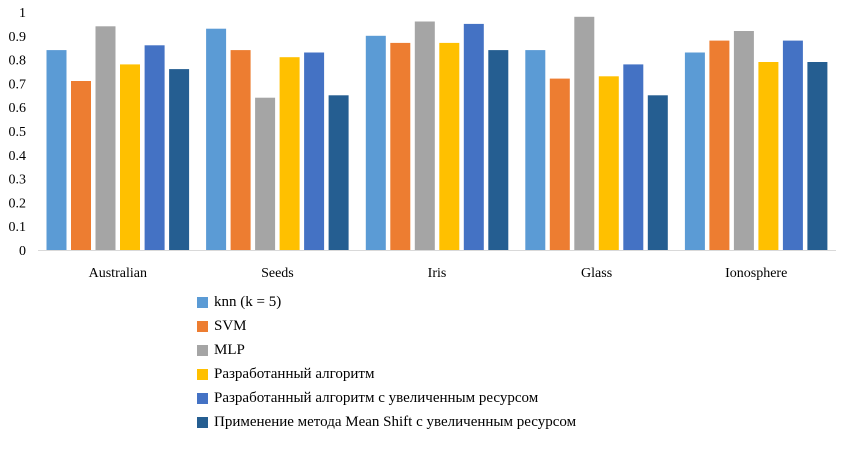 The image size is (848, 463). Describe the element at coordinates (230, 325) in the screenshot. I see `legend-label: SVM` at that location.